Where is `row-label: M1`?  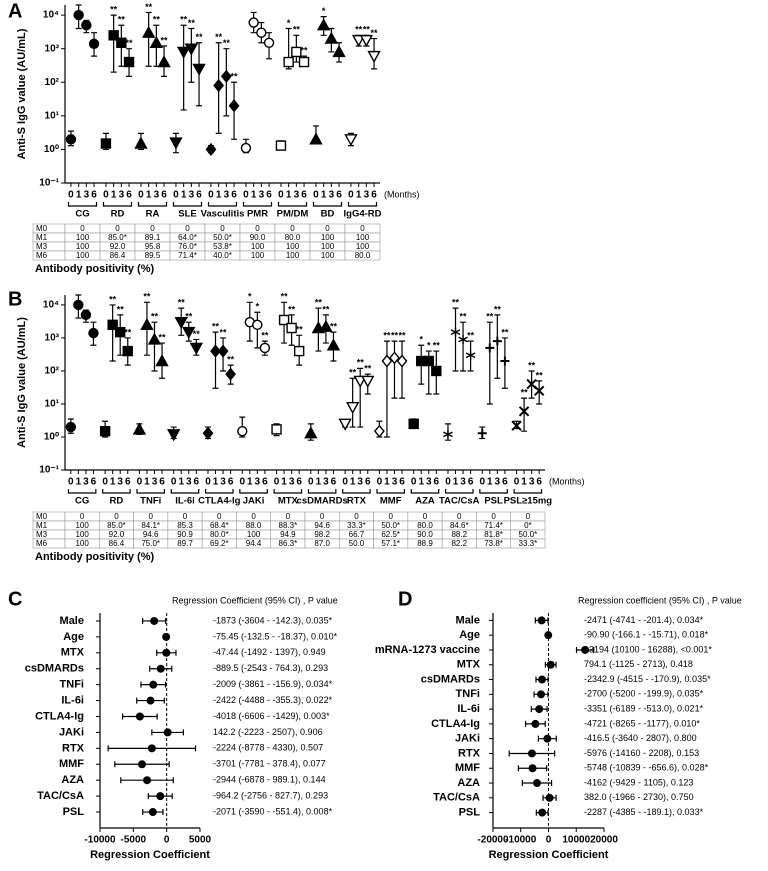 row-label: M1 is located at coordinates (42, 525).